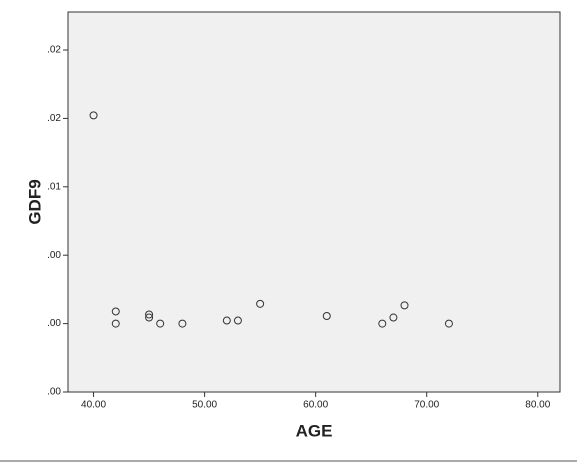  I want to click on x-tick-label: 60.00, so click(315, 405).